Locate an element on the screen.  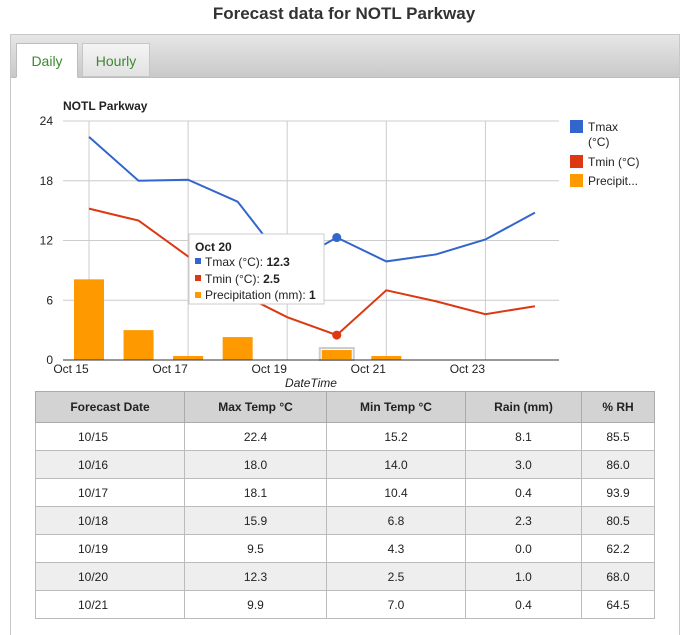
rain-cell: 8.1 is located at coordinates (524, 437).